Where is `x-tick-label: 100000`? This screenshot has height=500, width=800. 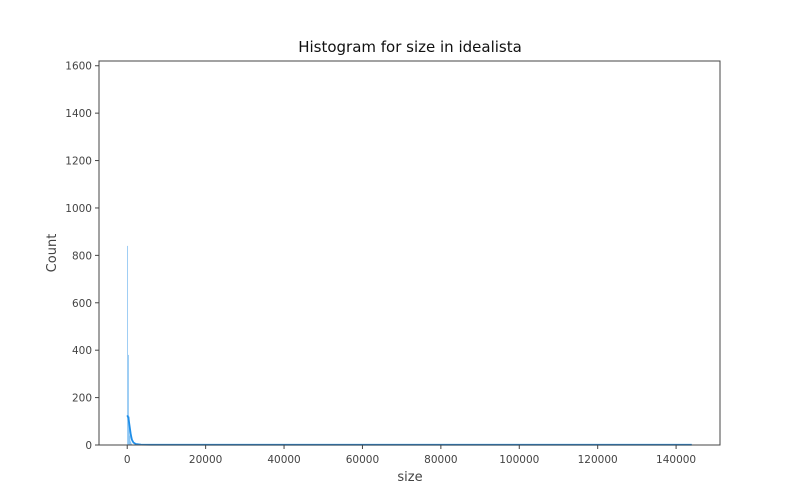
x-tick-label: 100000 is located at coordinates (519, 460).